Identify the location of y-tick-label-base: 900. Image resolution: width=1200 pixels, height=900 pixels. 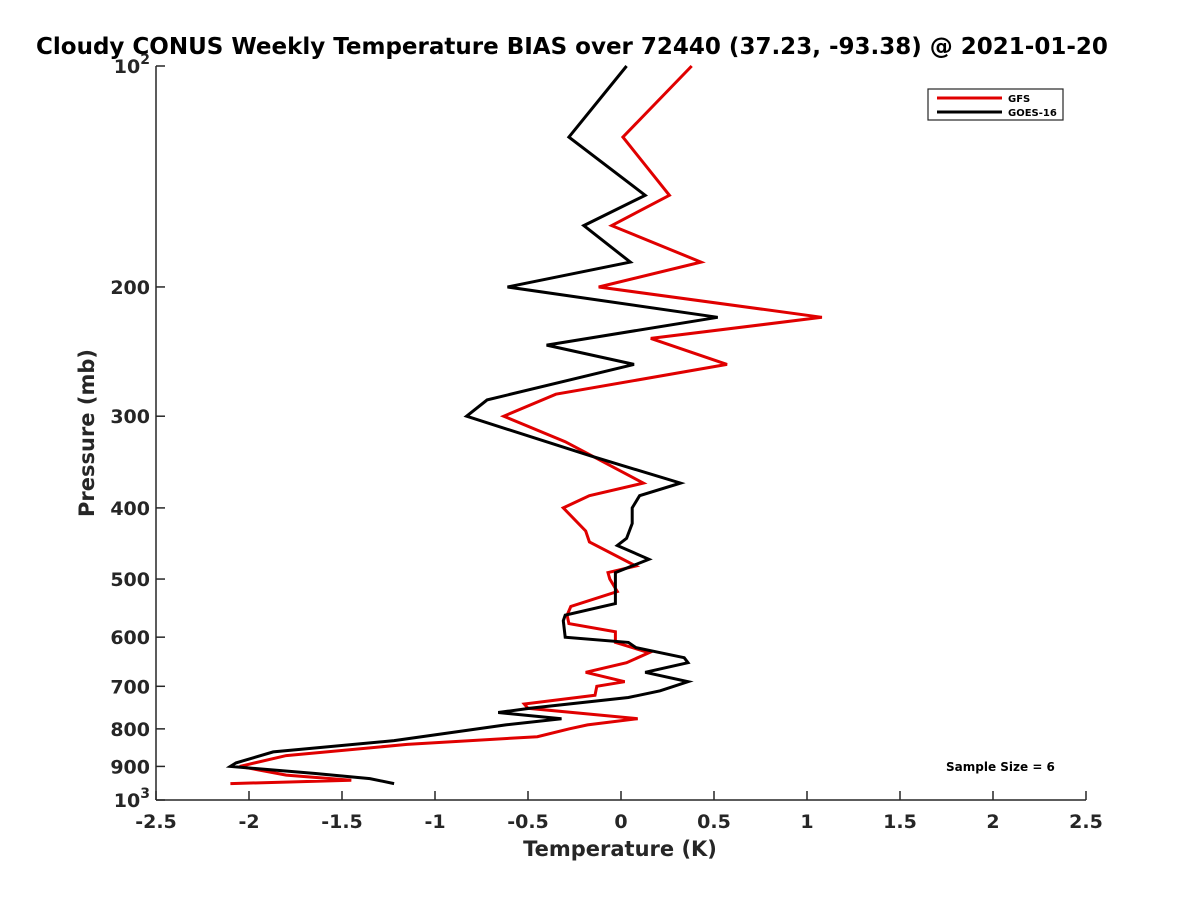
(130, 767).